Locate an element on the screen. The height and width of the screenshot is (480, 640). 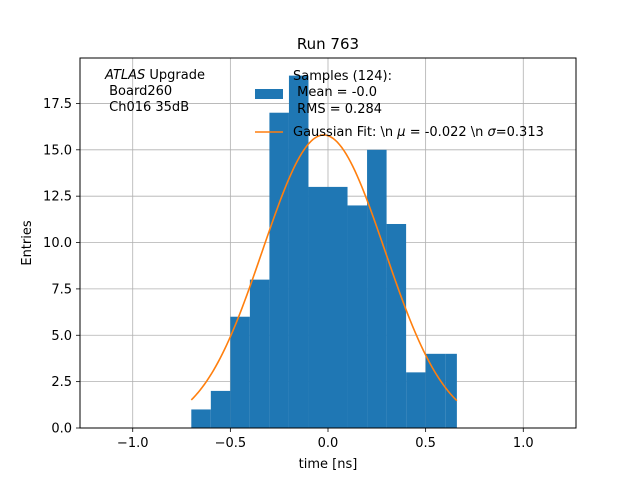
y-tick-label-5: 12.5 is located at coordinates (57, 197).